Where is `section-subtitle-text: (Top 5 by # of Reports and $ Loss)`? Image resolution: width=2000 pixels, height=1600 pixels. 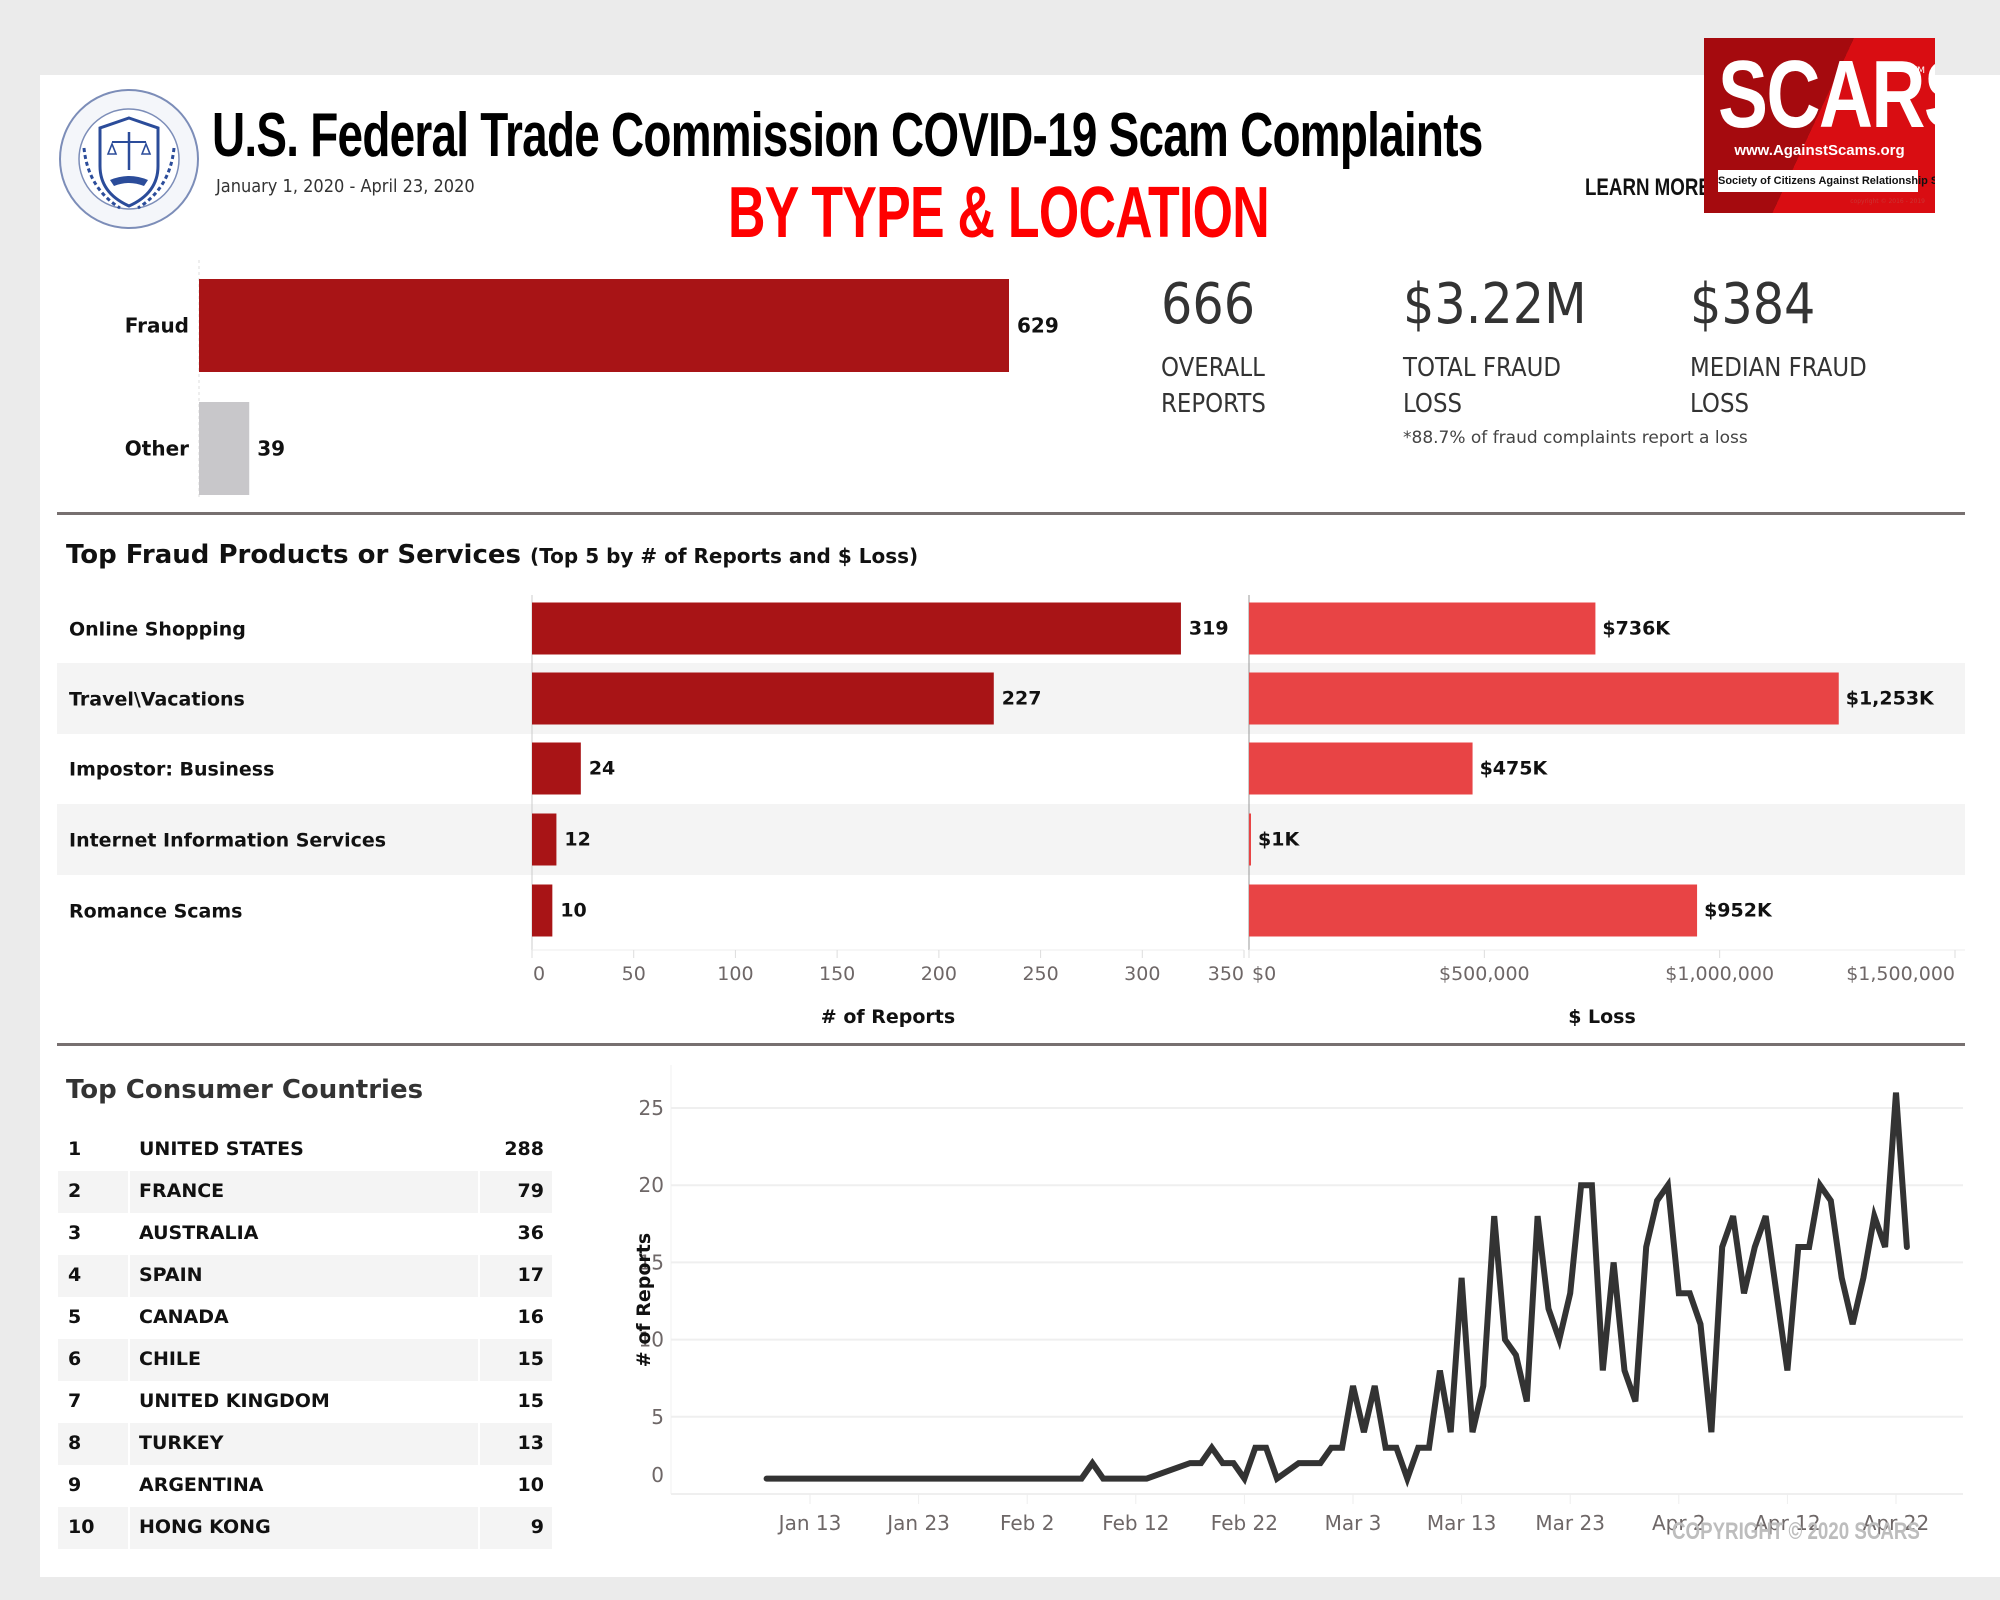 section-subtitle-text: (Top 5 by # of Reports and $ Loss) is located at coordinates (724, 556).